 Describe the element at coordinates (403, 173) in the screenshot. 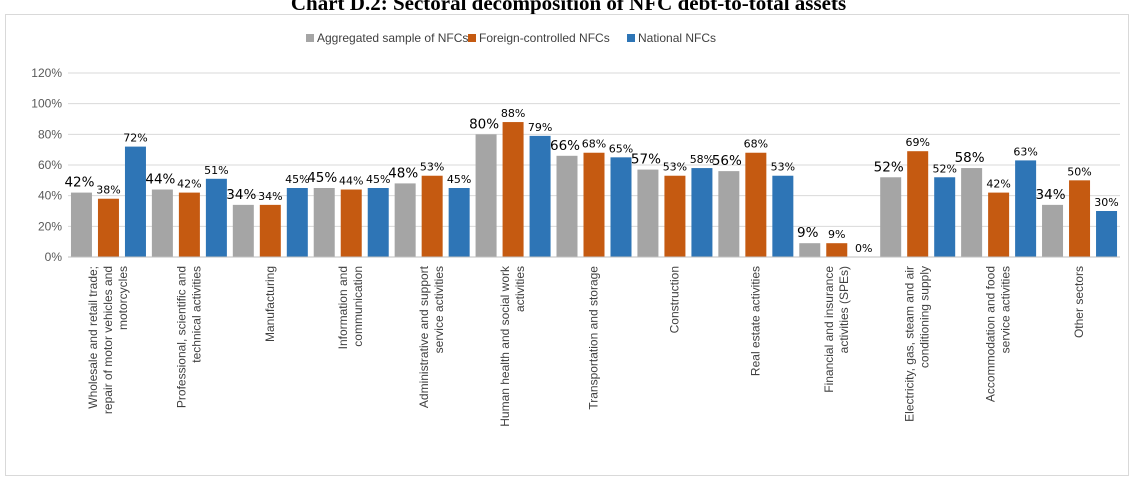

I see `data-label: 48%` at that location.